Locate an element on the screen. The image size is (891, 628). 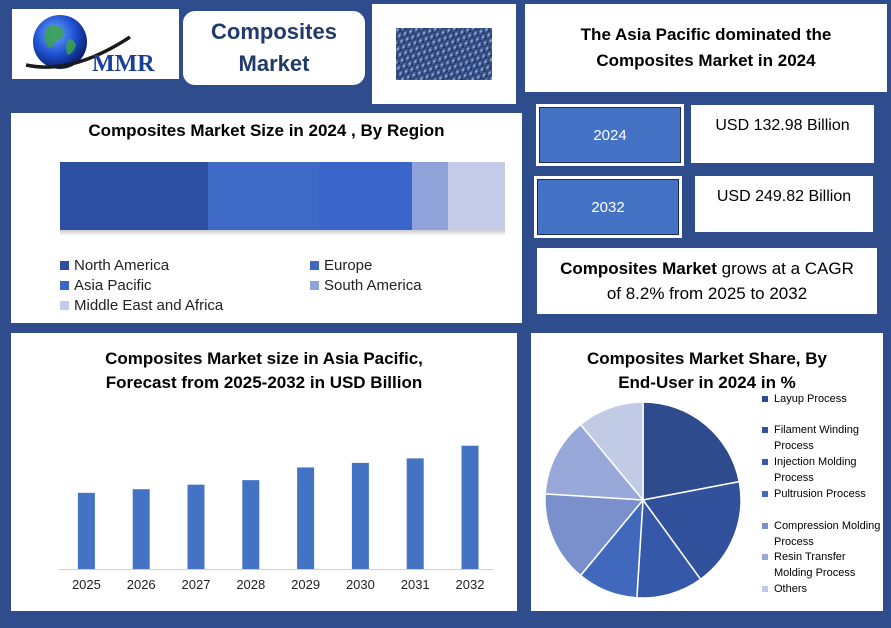
legend-item-north-america: North America is located at coordinates (114, 265).